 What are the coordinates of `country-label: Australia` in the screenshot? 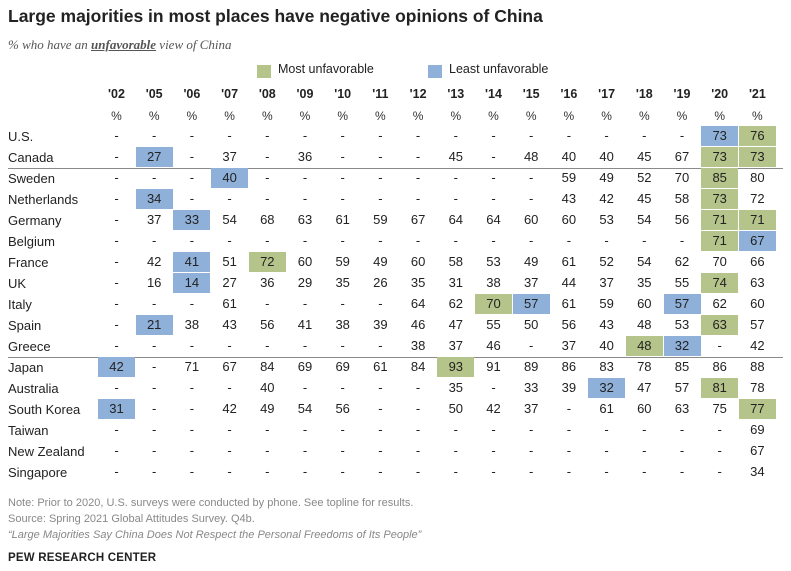 It's located at (33, 388).